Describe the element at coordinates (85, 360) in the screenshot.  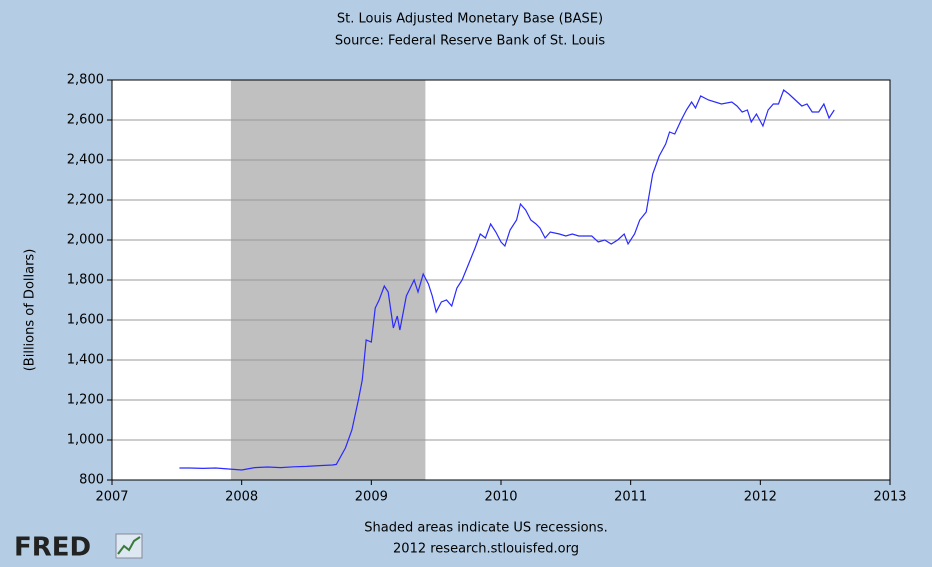
I see `y-tick-label: 1,400` at that location.